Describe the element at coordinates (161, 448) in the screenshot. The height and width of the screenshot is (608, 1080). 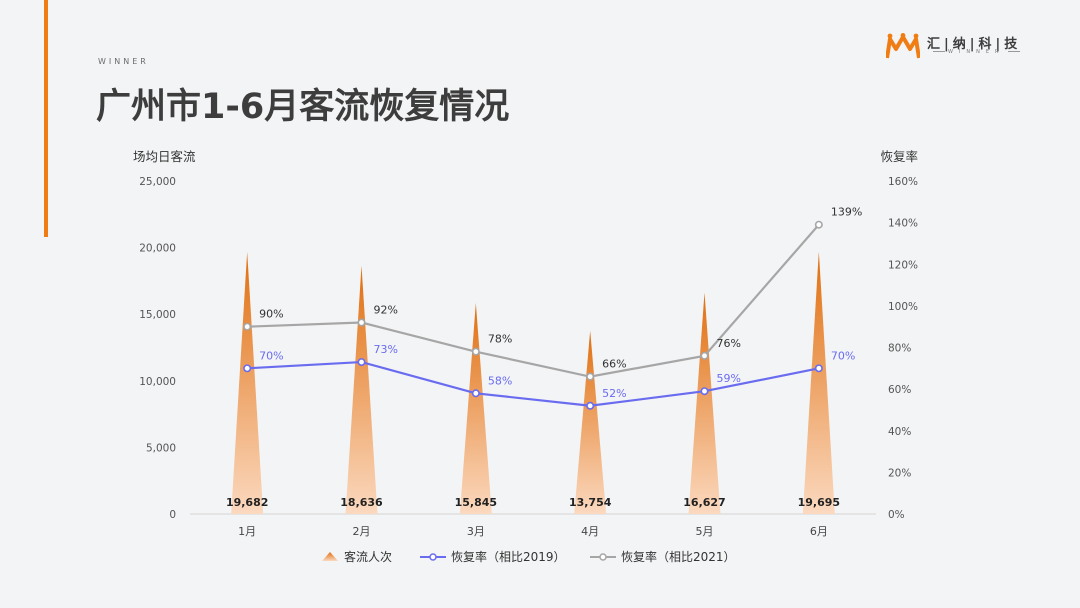
I see `y-tick-label: 5,000` at that location.